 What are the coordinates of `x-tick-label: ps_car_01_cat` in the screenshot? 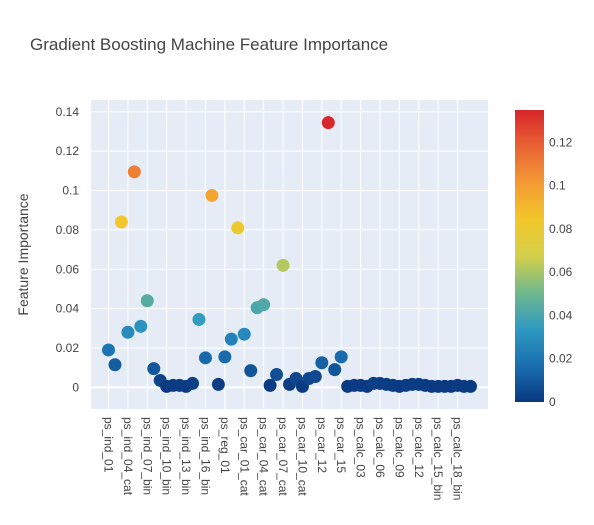 It's located at (244, 456).